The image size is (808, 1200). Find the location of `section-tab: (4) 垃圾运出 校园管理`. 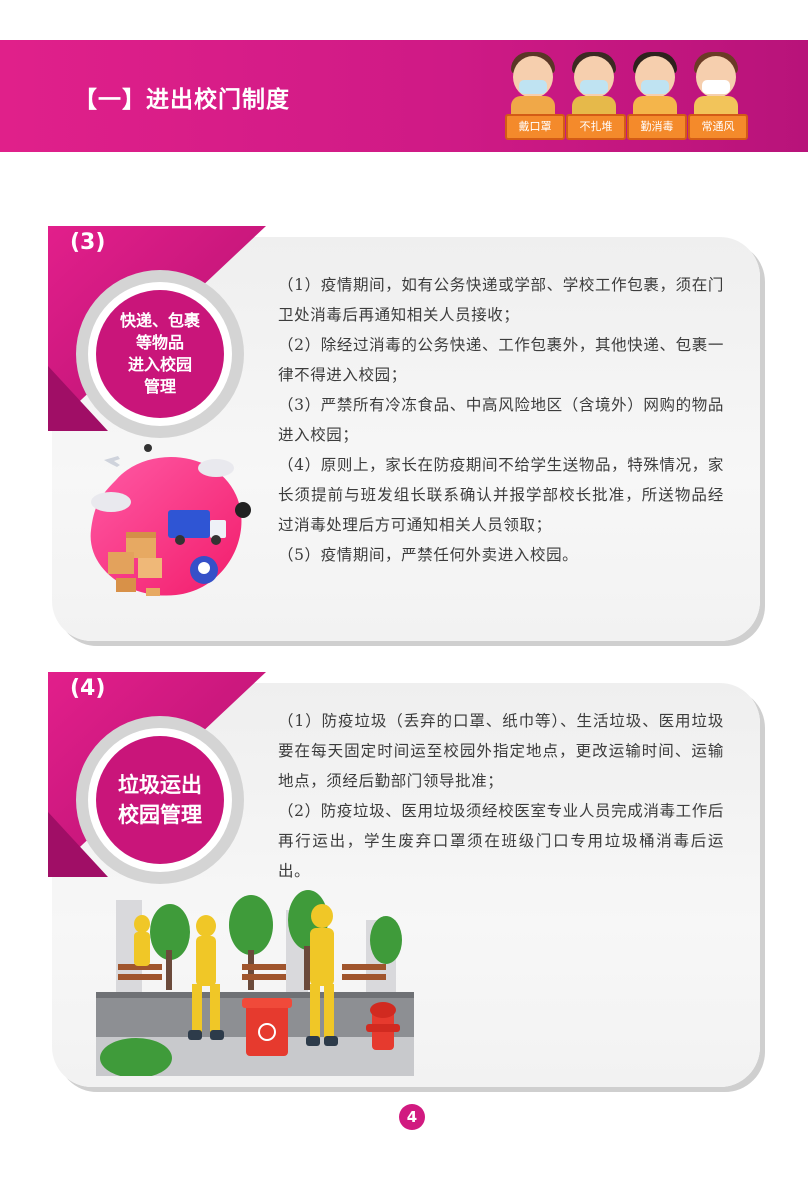

section-tab: (4) 垃圾运出 校园管理 is located at coordinates (157, 778).